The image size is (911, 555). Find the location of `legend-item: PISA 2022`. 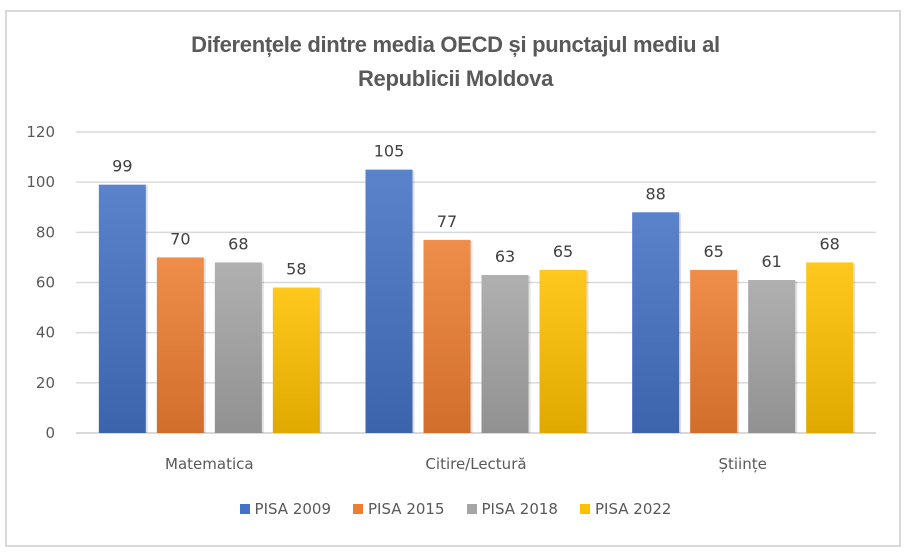

legend-item: PISA 2022 is located at coordinates (625, 509).